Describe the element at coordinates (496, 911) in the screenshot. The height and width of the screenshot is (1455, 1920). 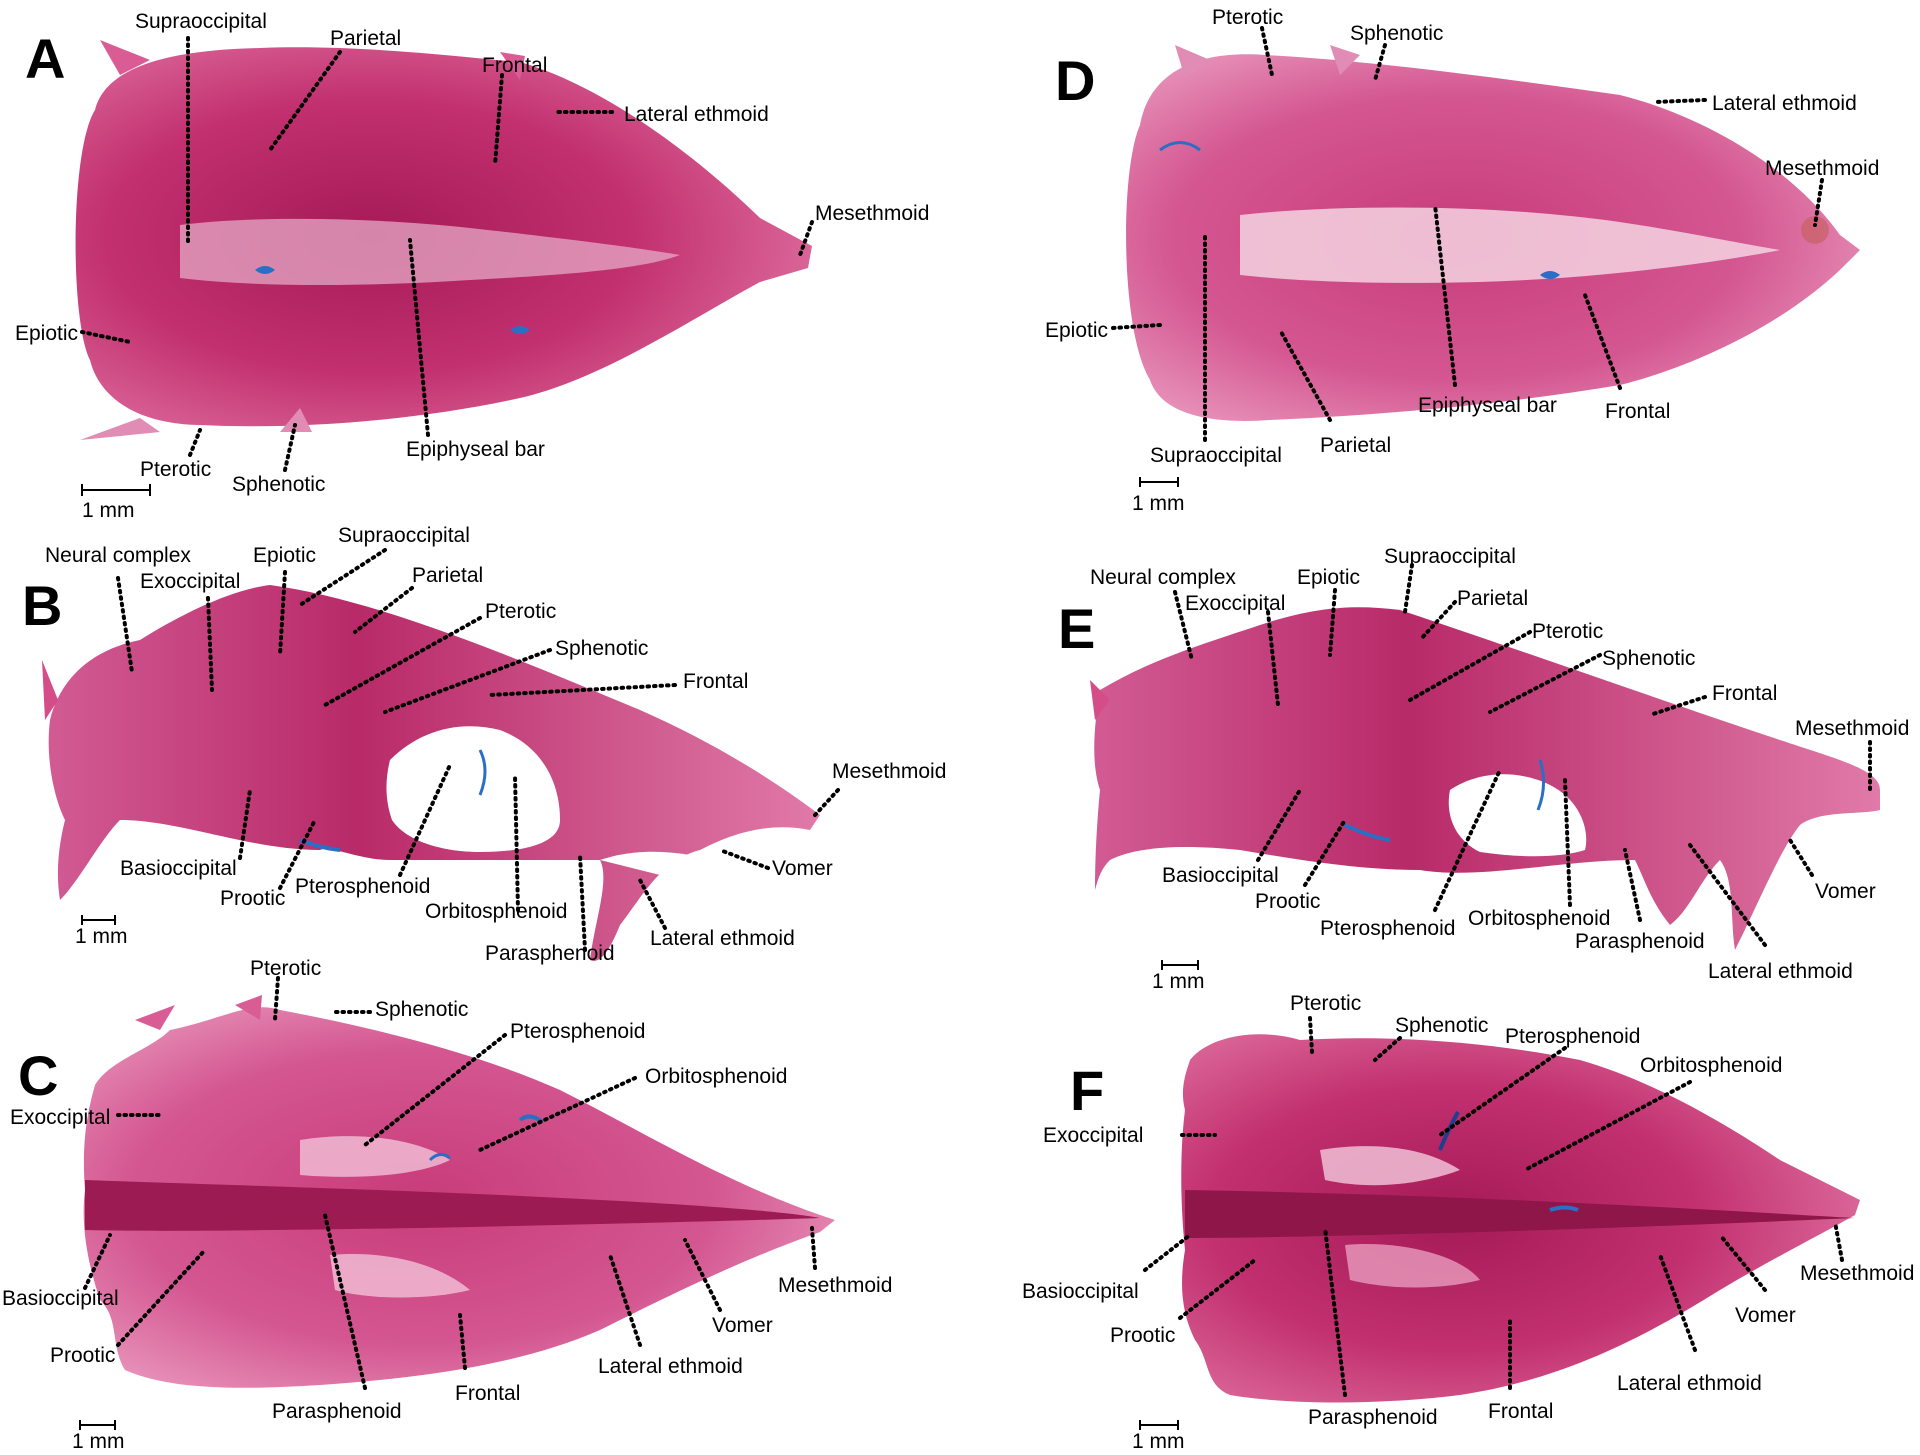
I see `label-orbitosphenoid-b: Orbitosphenoid` at that location.